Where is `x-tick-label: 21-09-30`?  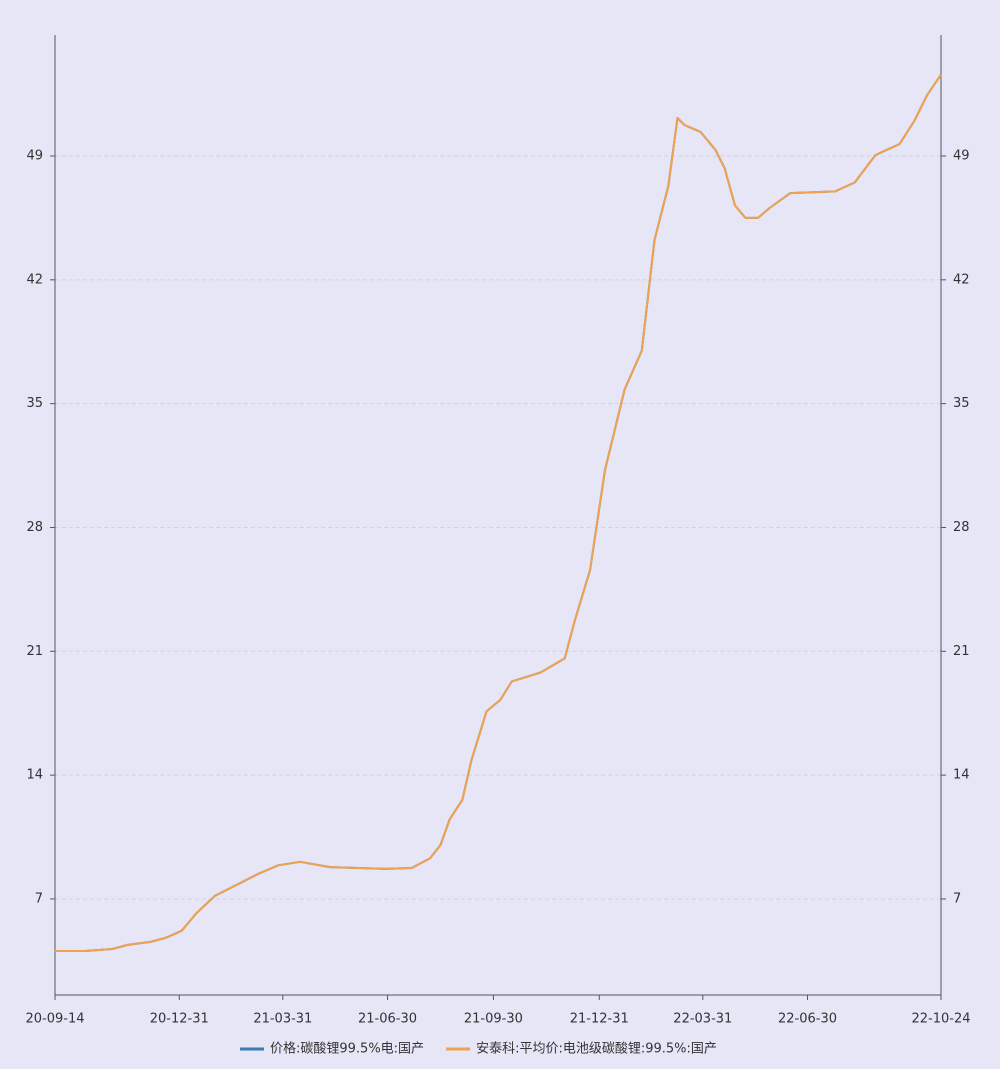 x-tick-label: 21-09-30 is located at coordinates (493, 1019).